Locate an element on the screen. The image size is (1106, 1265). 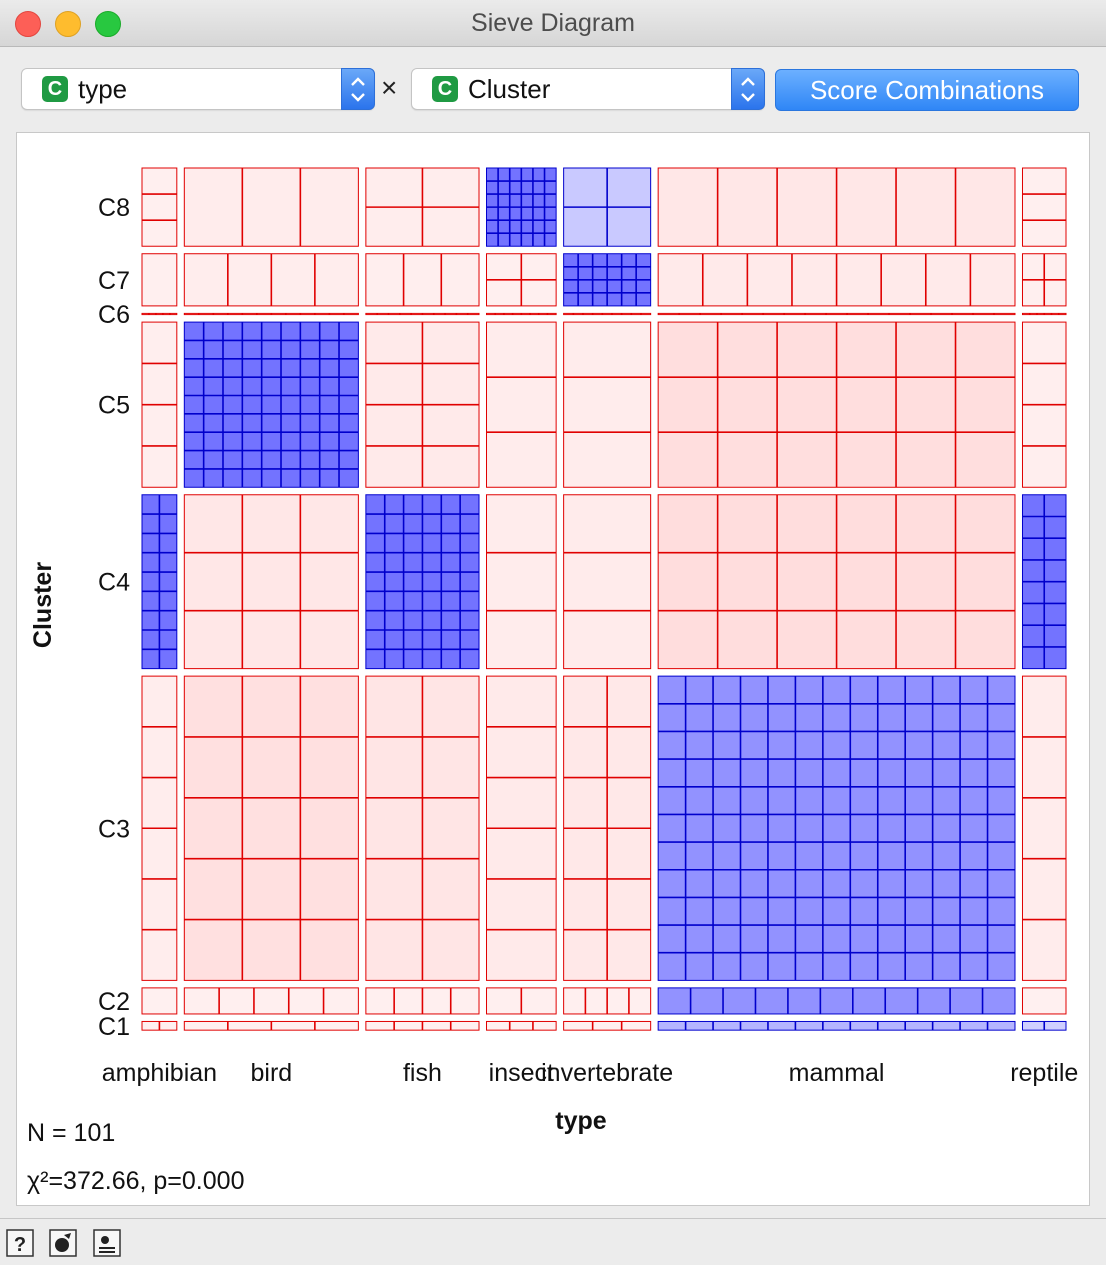
score-combinations-button: Score Combinations is located at coordinates (927, 90).